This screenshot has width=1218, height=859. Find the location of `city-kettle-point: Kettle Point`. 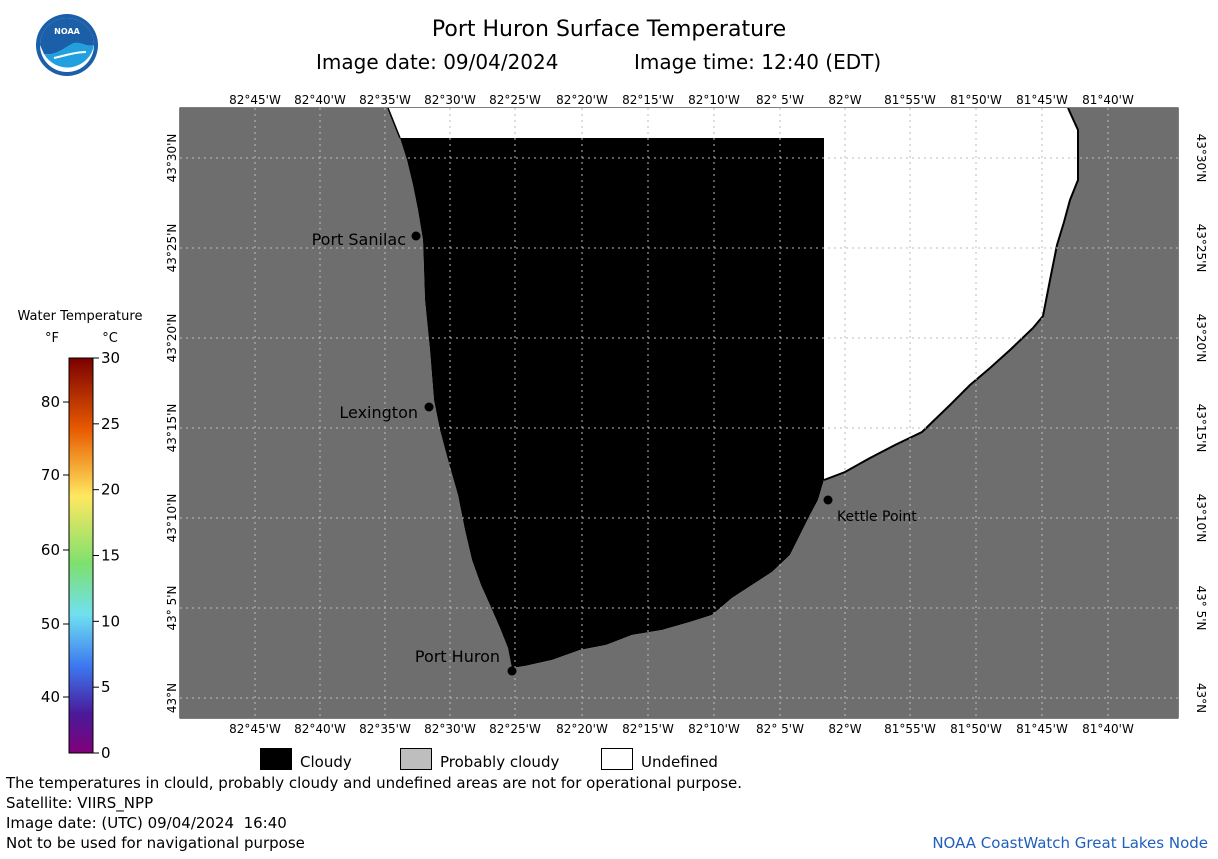

city-kettle-point: Kettle Point is located at coordinates (870, 510).